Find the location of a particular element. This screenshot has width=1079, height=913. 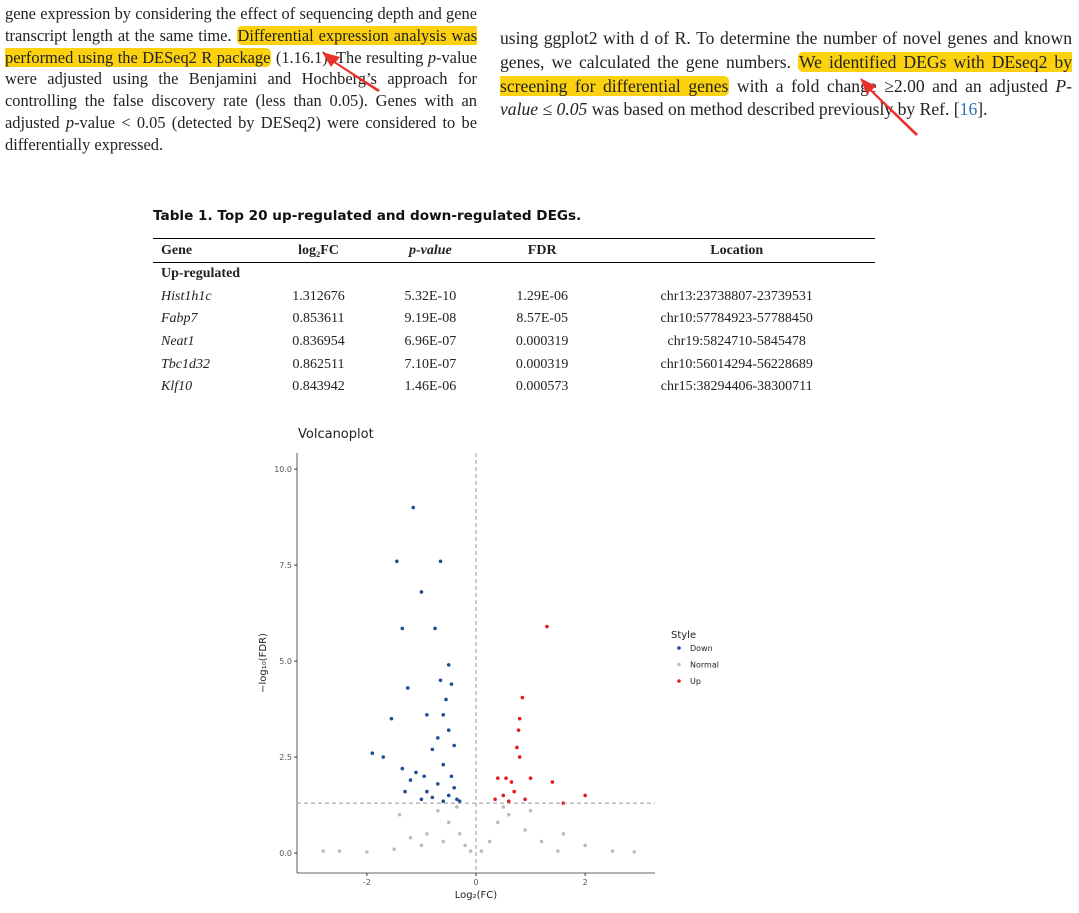

table-cell: 6.96E-07 is located at coordinates (430, 342).